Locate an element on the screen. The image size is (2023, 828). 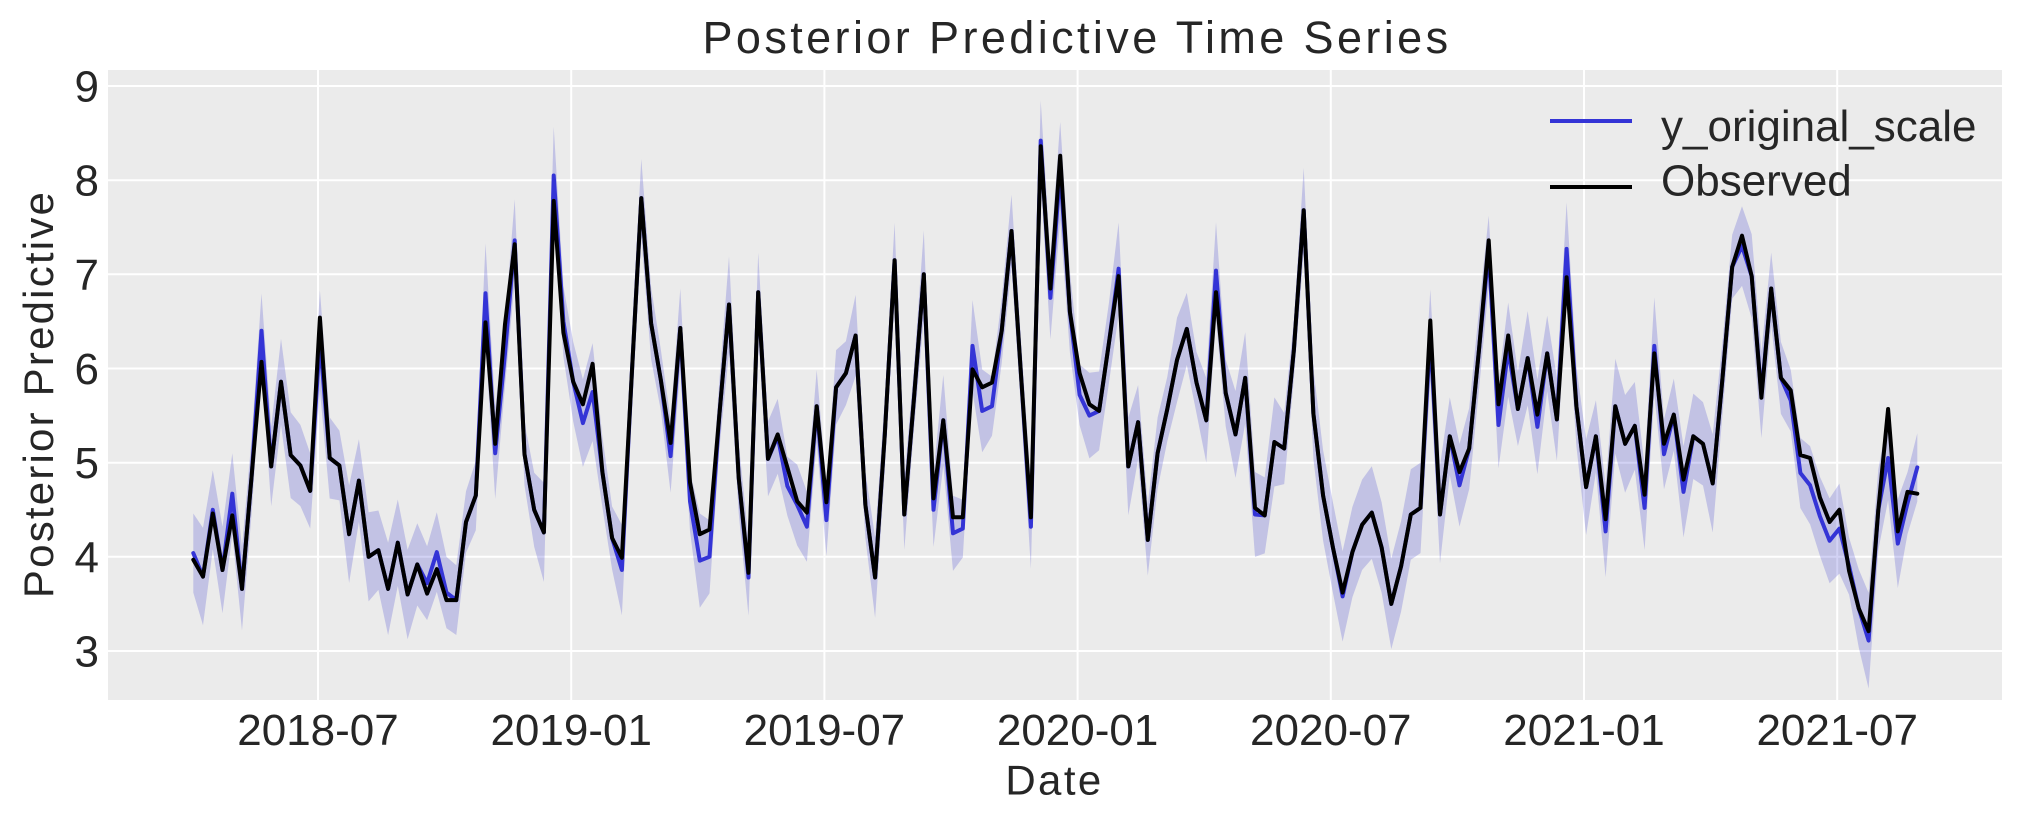
svg-text:Posterior Predictive Time Seri: Posterior Predictive Time Series is located at coordinates (1076, 37).